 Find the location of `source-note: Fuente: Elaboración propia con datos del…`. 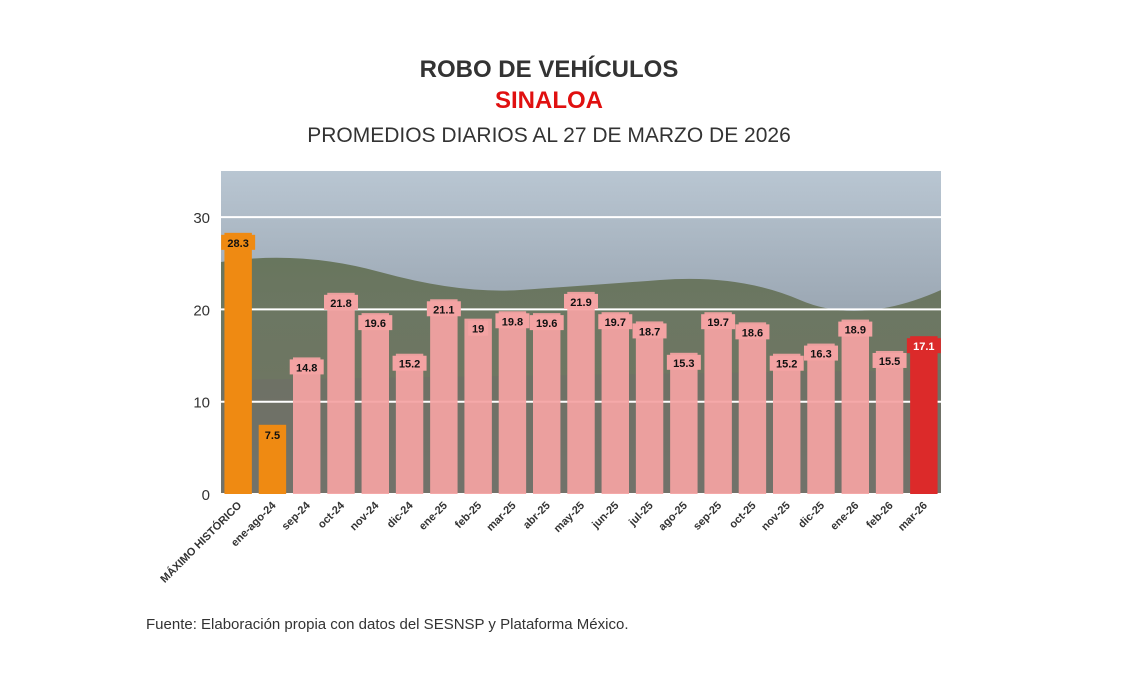

source-note: Fuente: Elaboración propia con datos del… is located at coordinates (387, 624).